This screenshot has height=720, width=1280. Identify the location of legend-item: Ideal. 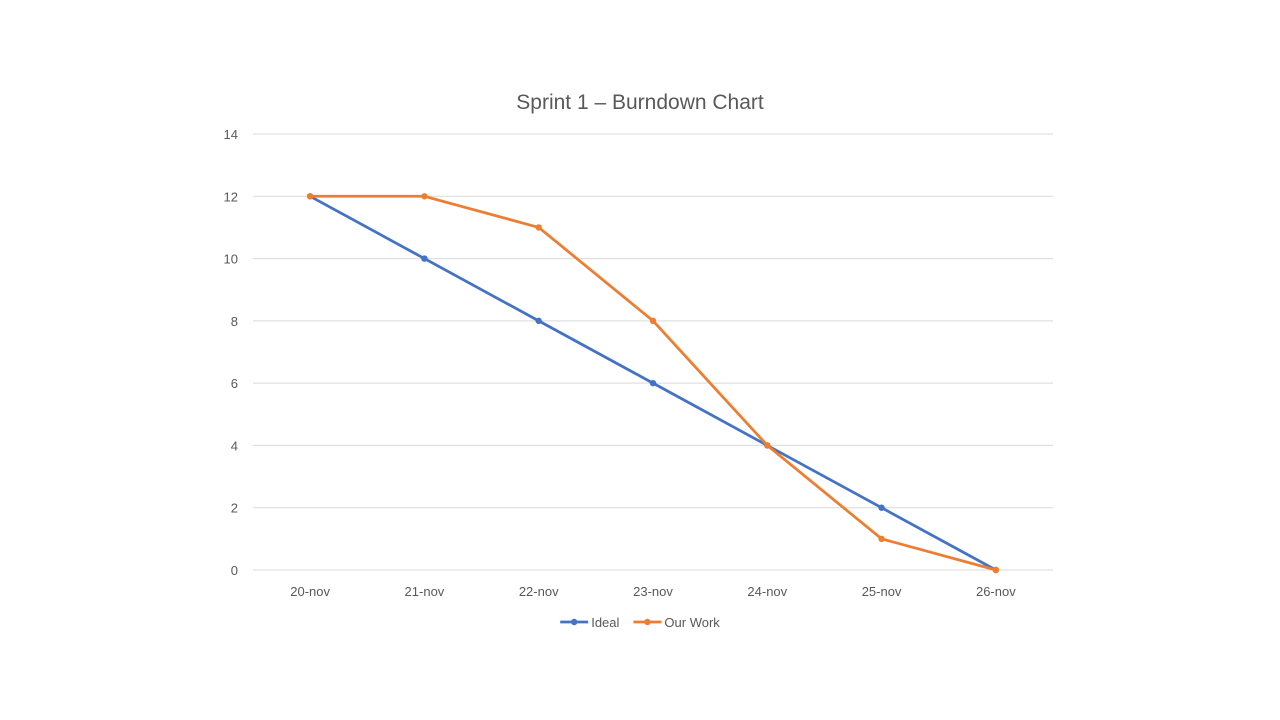
(590, 622).